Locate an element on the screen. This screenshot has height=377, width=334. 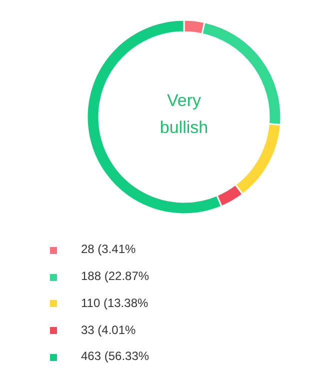
legend-label: 463 (56.33% is located at coordinates (115, 356).